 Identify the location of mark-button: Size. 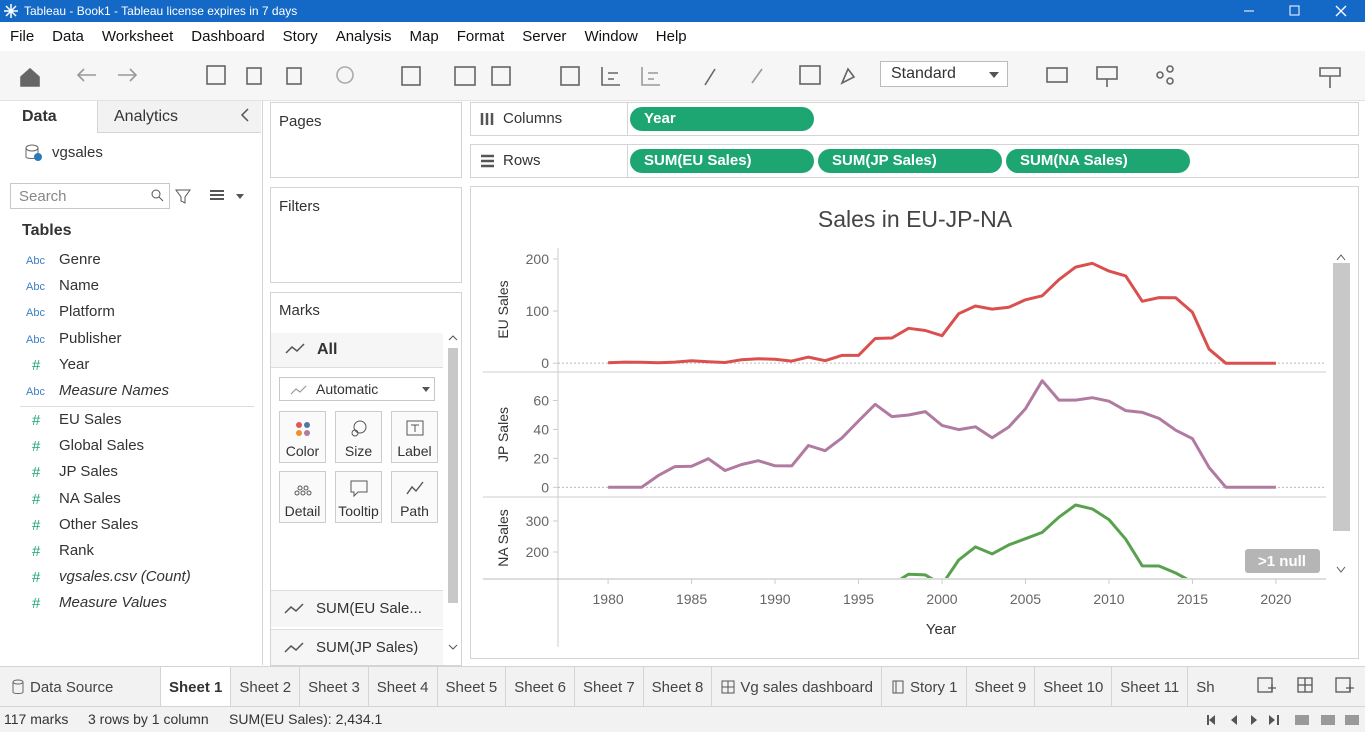
(358, 437).